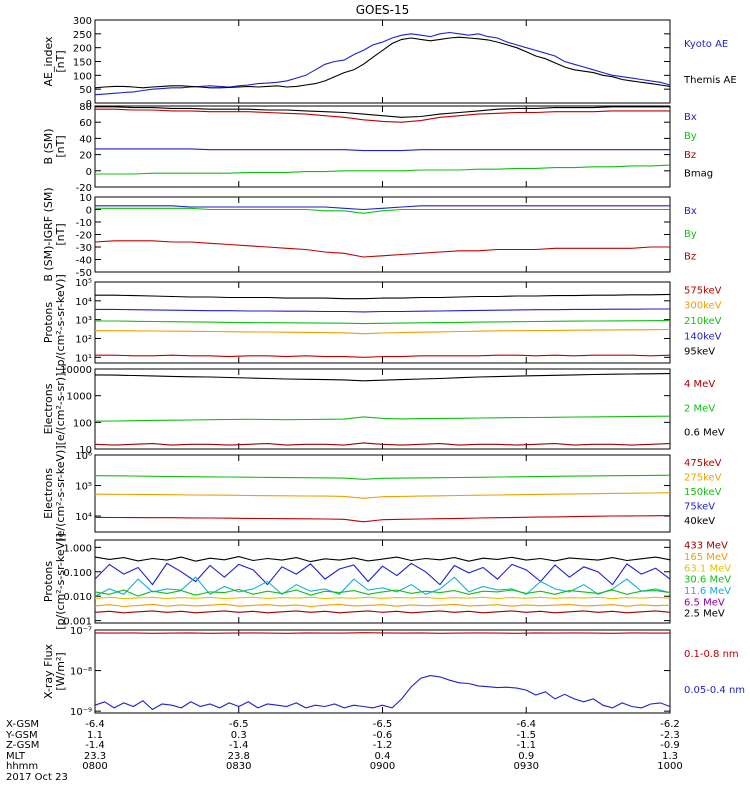 This screenshot has width=750, height=800. What do you see at coordinates (382, 574) in the screenshot?
I see `series-line-6-5-mev` at bounding box center [382, 574].